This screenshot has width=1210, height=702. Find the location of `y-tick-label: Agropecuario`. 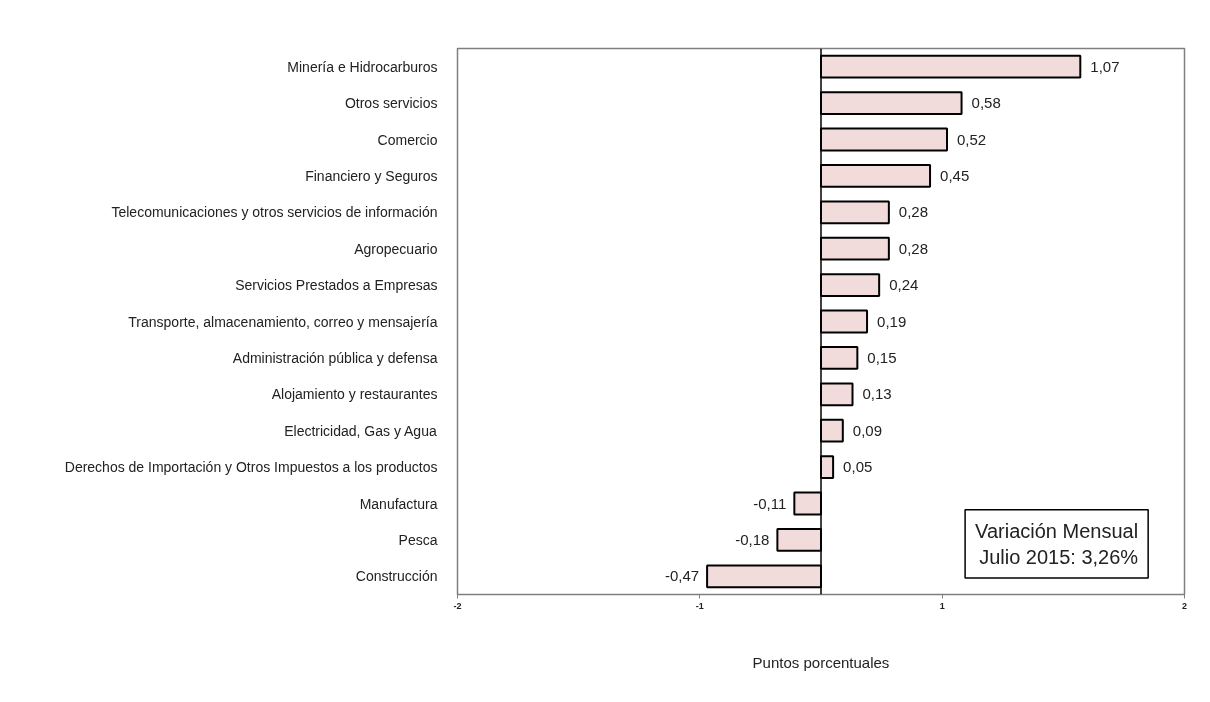

y-tick-label: Agropecuario is located at coordinates (396, 248).